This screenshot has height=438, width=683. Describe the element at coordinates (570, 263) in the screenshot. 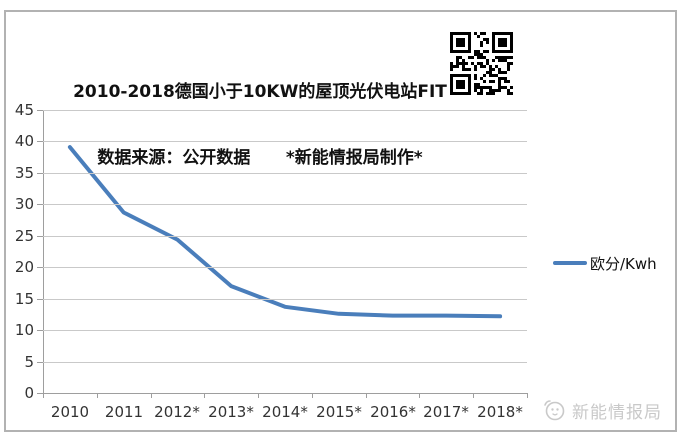

I see `legend-line-swatch` at that location.